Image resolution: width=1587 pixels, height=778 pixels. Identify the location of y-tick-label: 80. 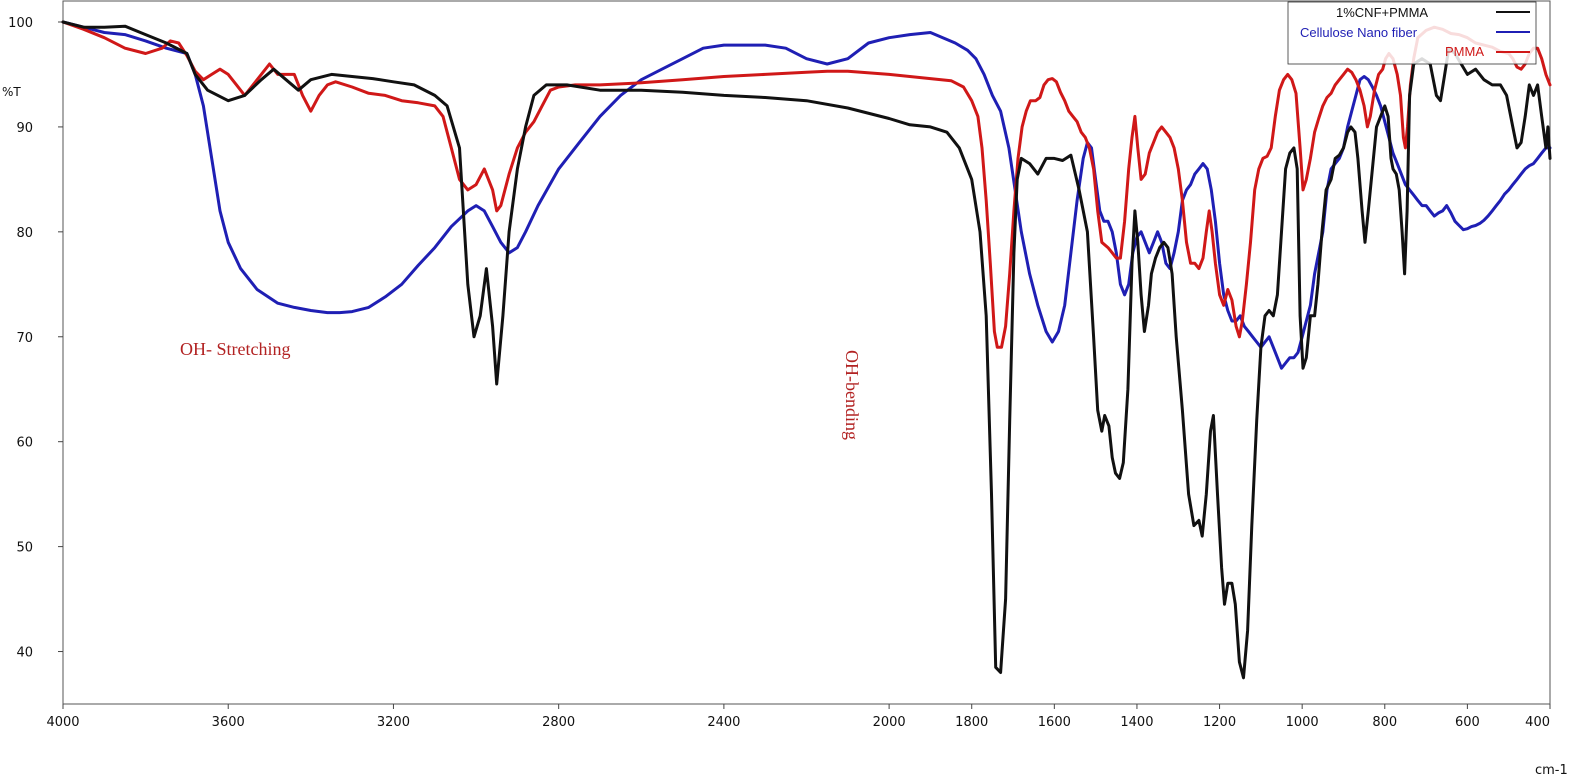
(24, 233).